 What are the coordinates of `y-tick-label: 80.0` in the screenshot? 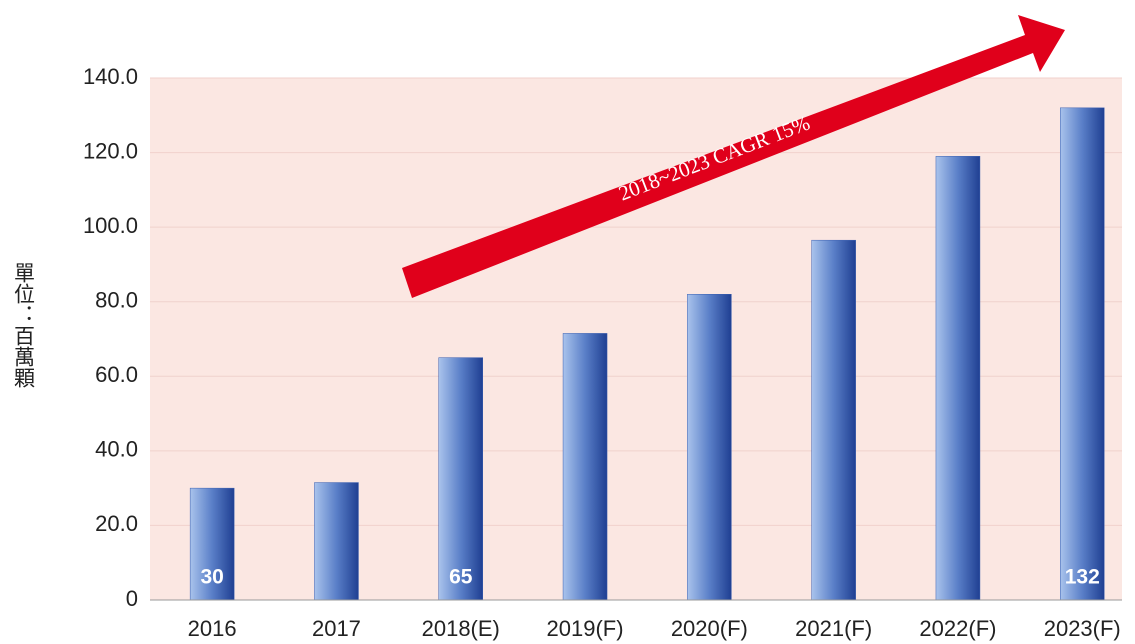 It's located at (116, 300).